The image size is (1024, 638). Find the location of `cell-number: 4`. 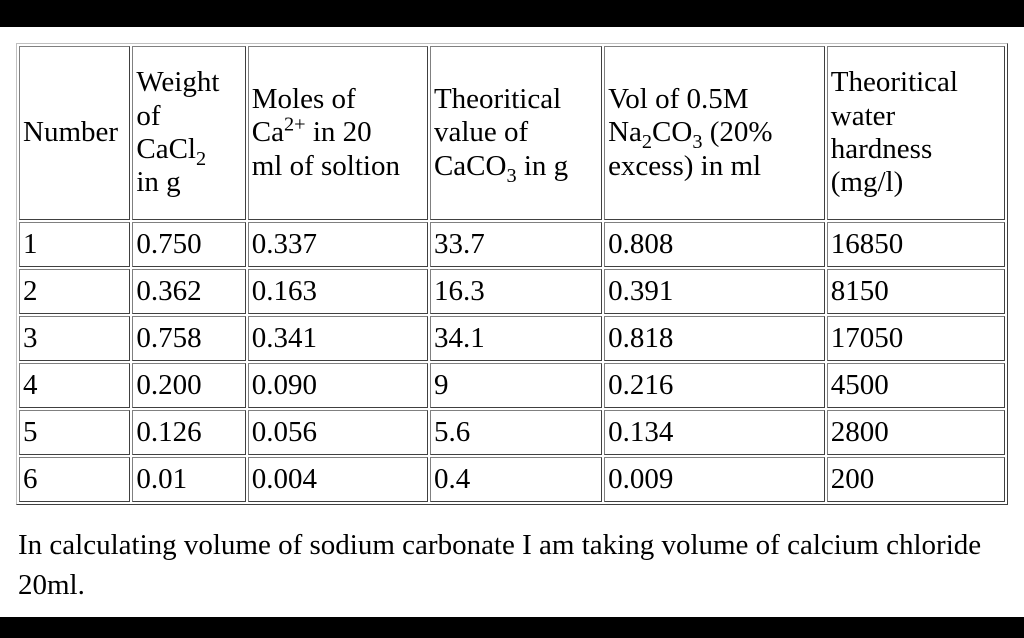

cell-number: 4 is located at coordinates (75, 385).